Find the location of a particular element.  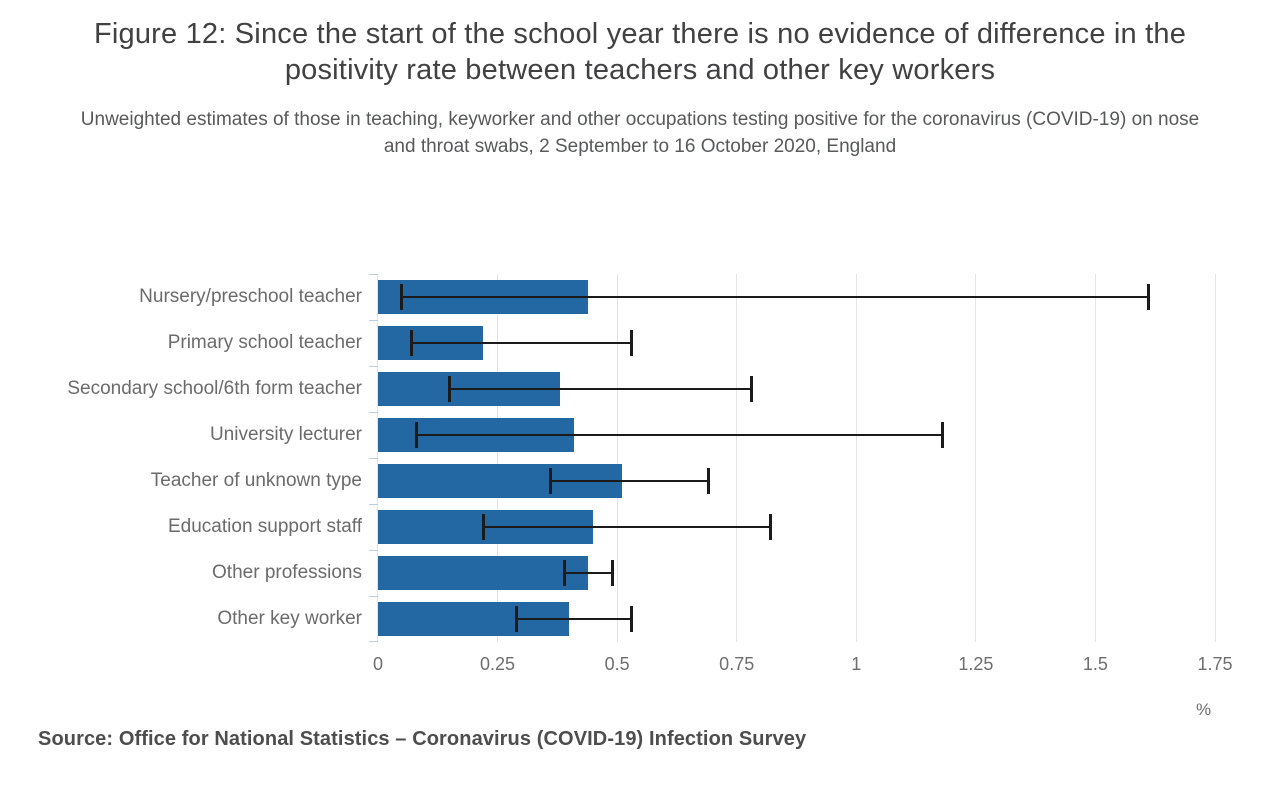

category-label: Teacher of unknown type is located at coordinates (256, 480).